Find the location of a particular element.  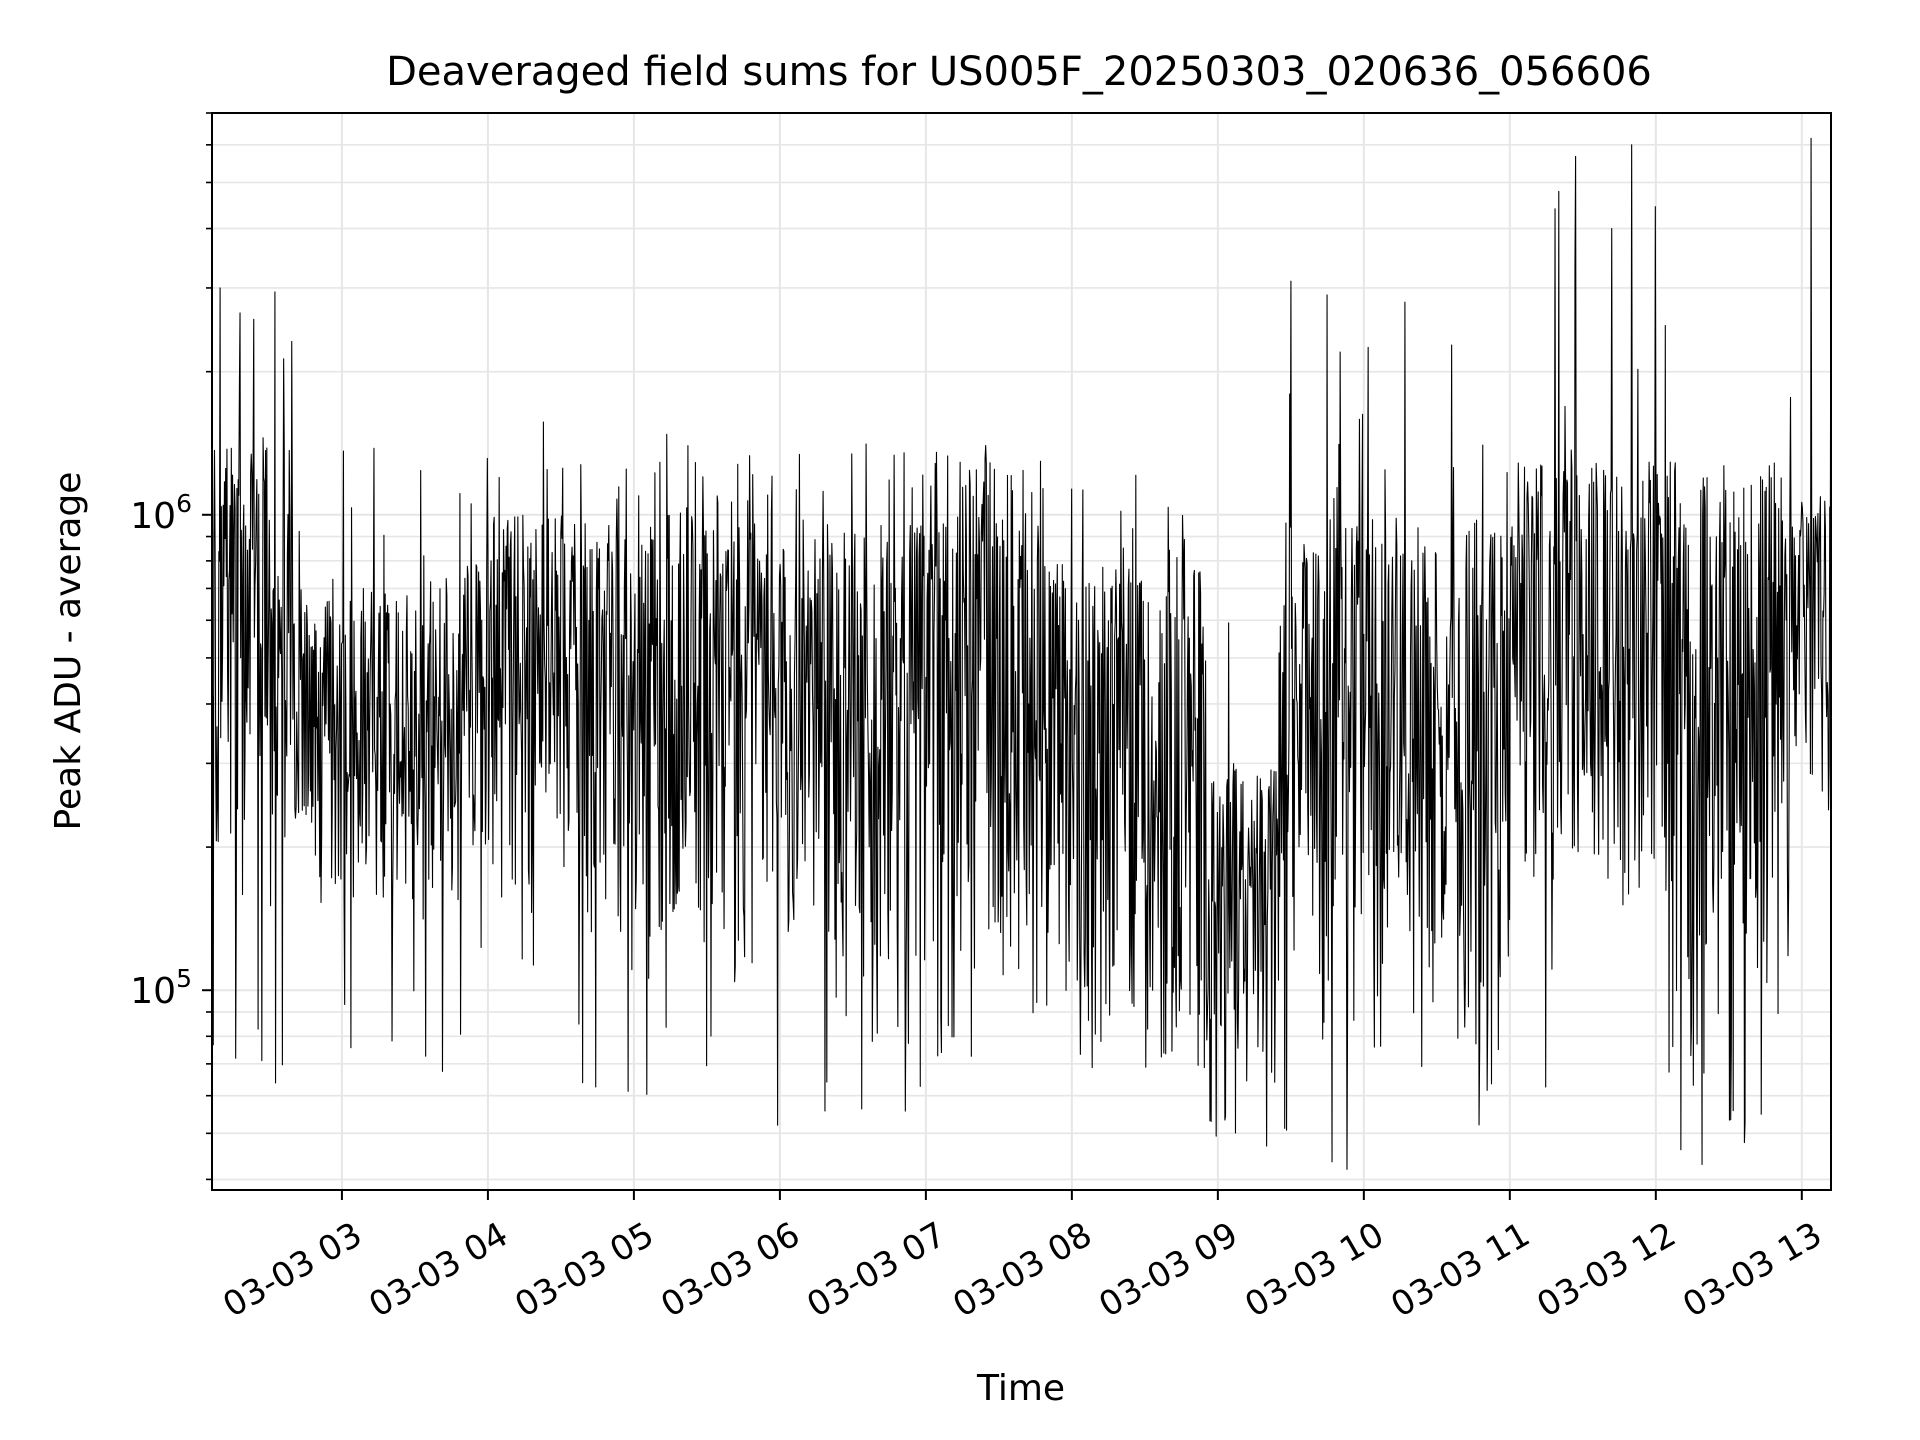

y-axis: 10⁵ 10⁶ is located at coordinates (171, 646).